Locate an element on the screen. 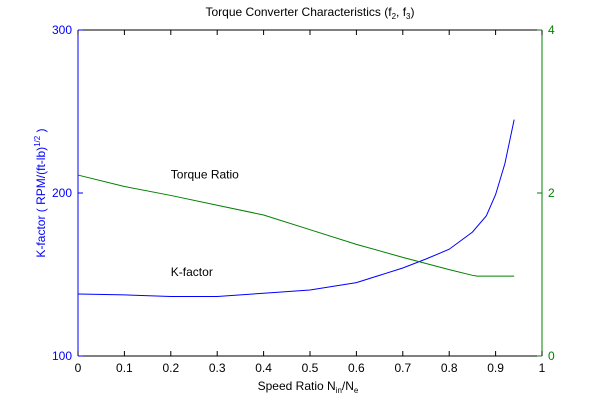 This screenshot has height=400, width=600. chart-title-main: Torque Converter Characteristics (f is located at coordinates (299, 12).